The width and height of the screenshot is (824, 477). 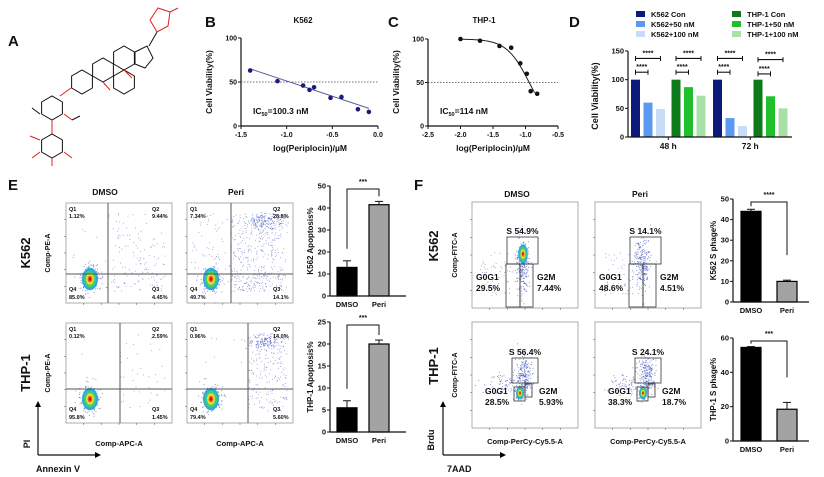 I want to click on data-point, so click(x=480, y=41).